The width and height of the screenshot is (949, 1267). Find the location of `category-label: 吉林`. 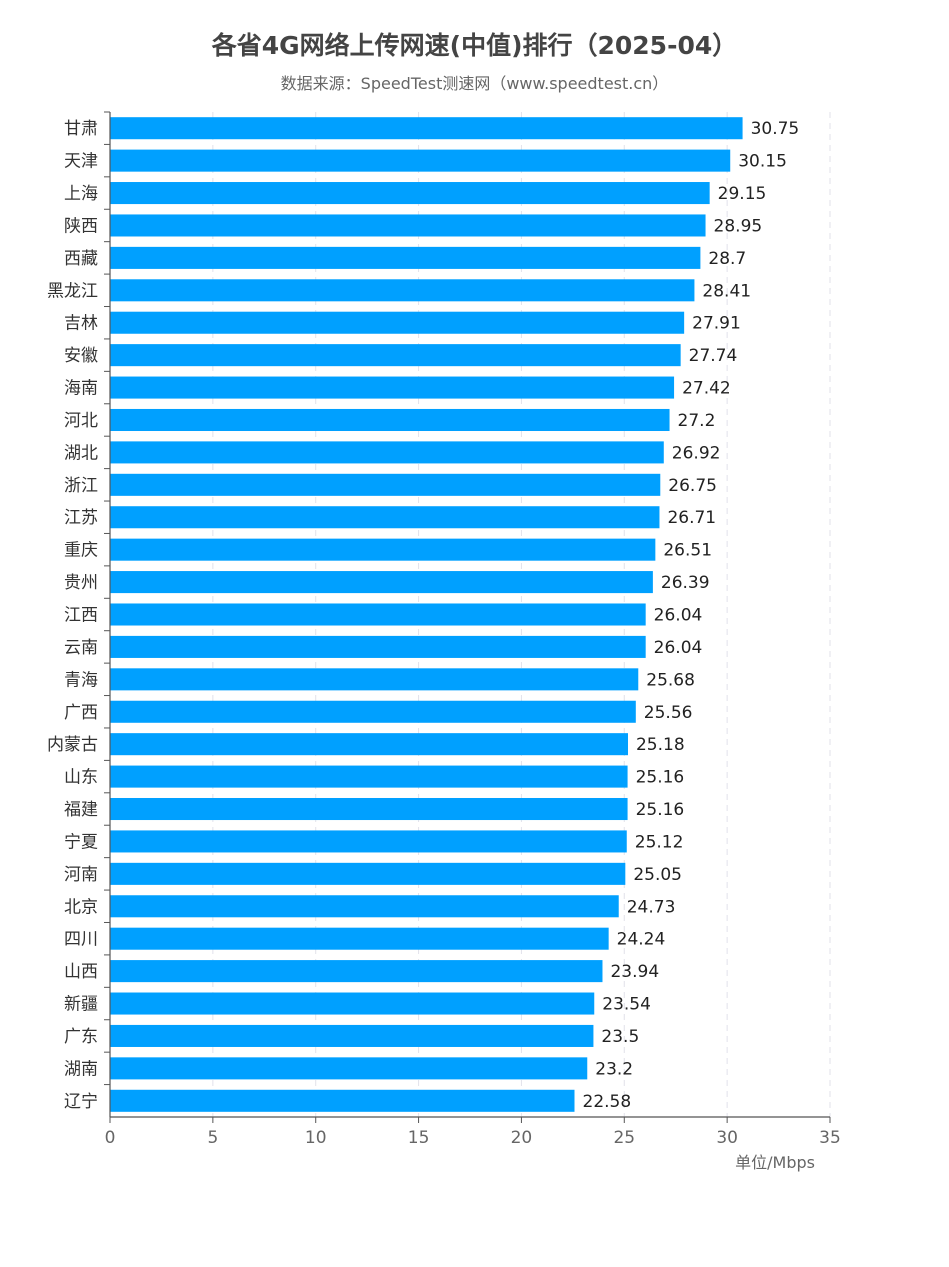

category-label: 吉林 is located at coordinates (81, 324).